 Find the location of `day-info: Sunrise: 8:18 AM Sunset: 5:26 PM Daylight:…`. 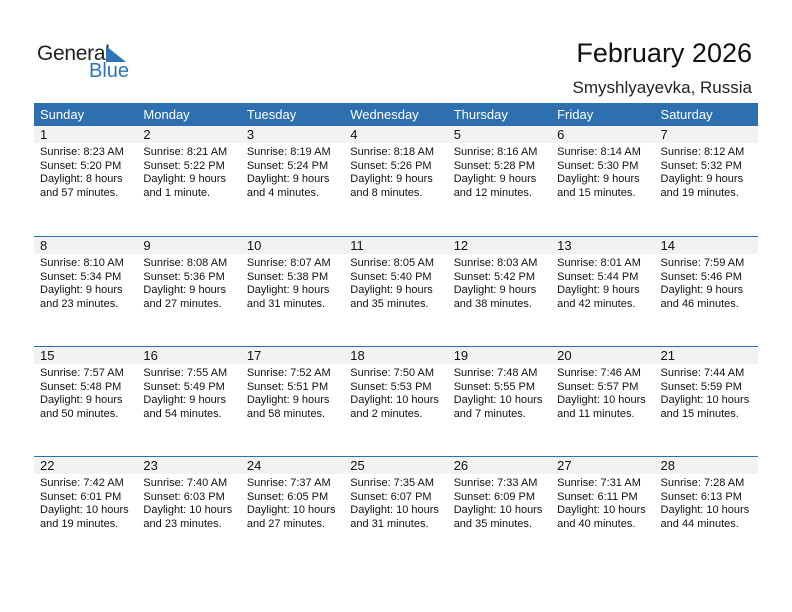

day-info: Sunrise: 8:18 AM Sunset: 5:26 PM Daylight:… is located at coordinates (395, 171).